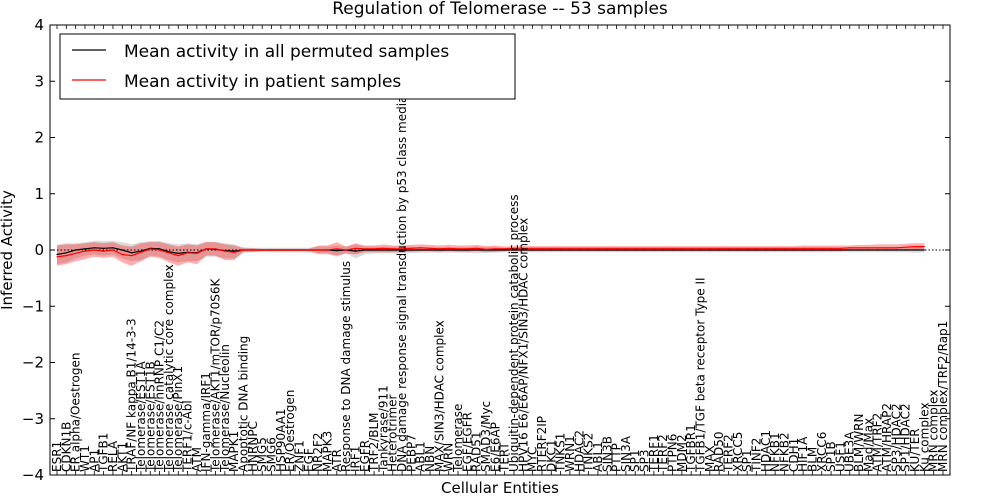 The width and height of the screenshot is (1000, 500). What do you see at coordinates (701, 375) in the screenshot?
I see `x-tick-label: TGFB1/TGF beta receptor Type II` at bounding box center [701, 375].